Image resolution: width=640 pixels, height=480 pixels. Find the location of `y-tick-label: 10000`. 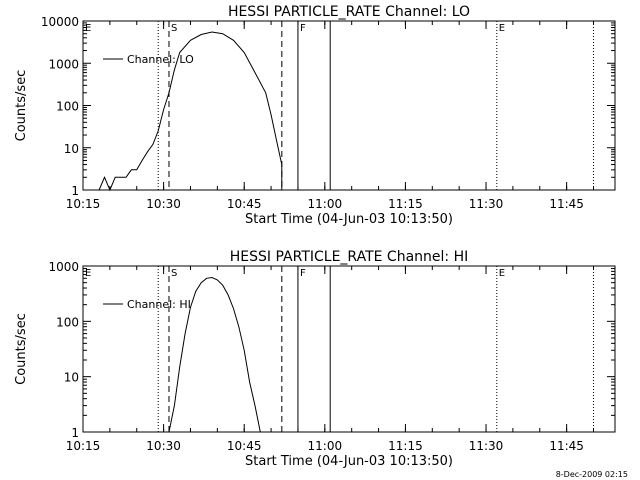

y-tick-label: 10000 is located at coordinates (60, 22).